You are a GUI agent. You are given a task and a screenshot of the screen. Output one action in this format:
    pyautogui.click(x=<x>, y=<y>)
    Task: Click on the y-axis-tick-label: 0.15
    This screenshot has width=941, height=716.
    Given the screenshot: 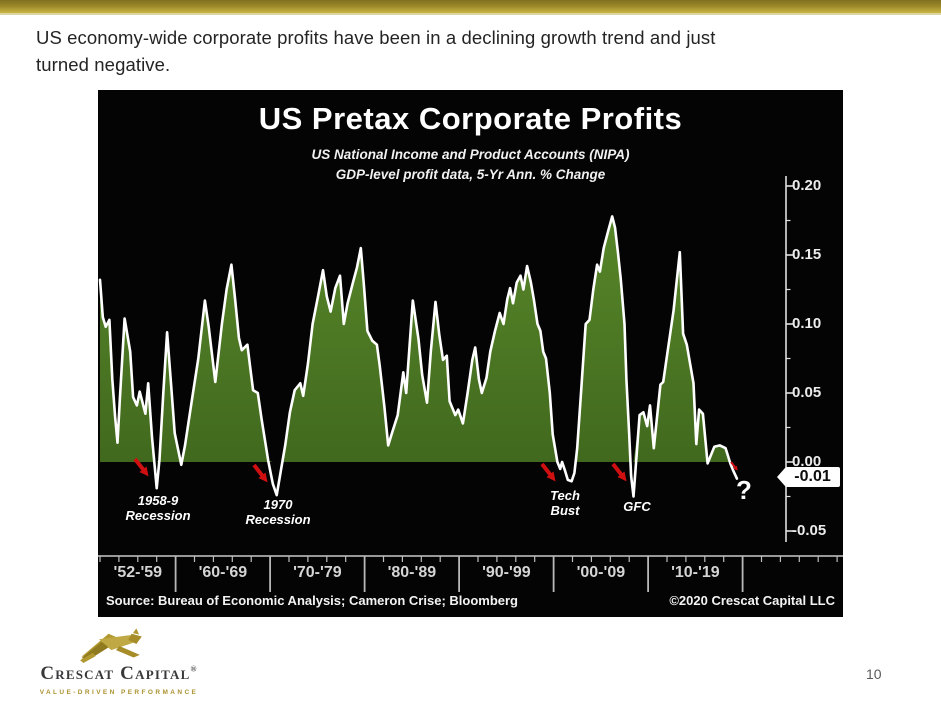 What is the action you would take?
    pyautogui.click(x=807, y=254)
    